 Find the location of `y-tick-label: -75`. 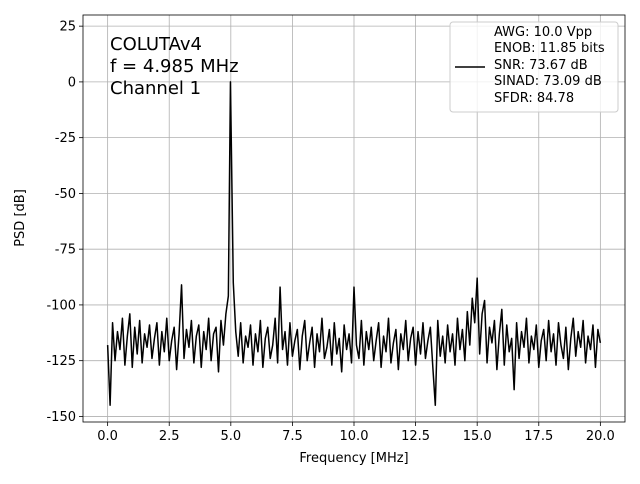

y-tick-label: -75 is located at coordinates (65, 250).